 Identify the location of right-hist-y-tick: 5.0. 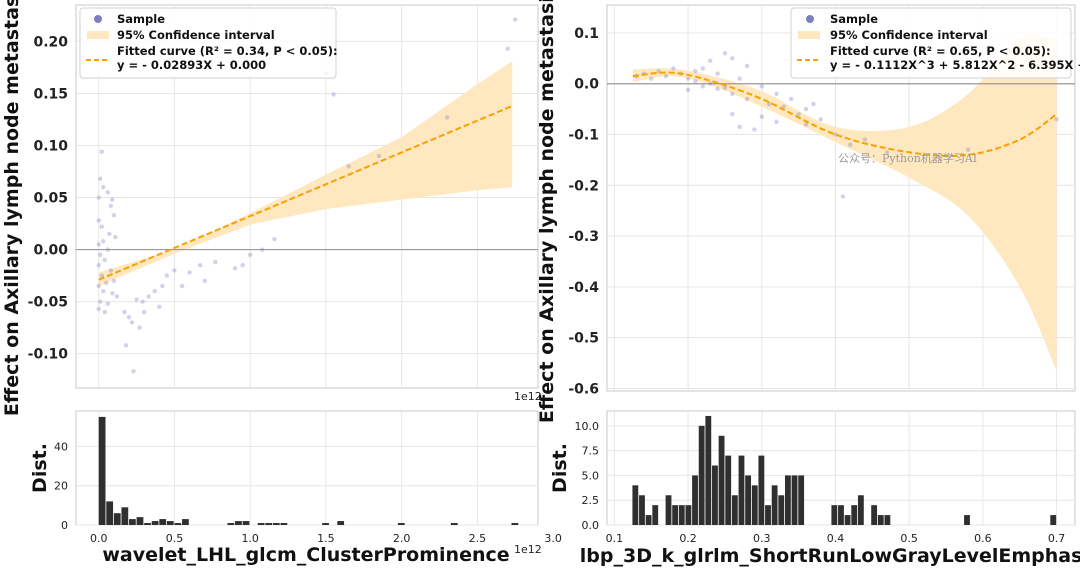
(591, 475).